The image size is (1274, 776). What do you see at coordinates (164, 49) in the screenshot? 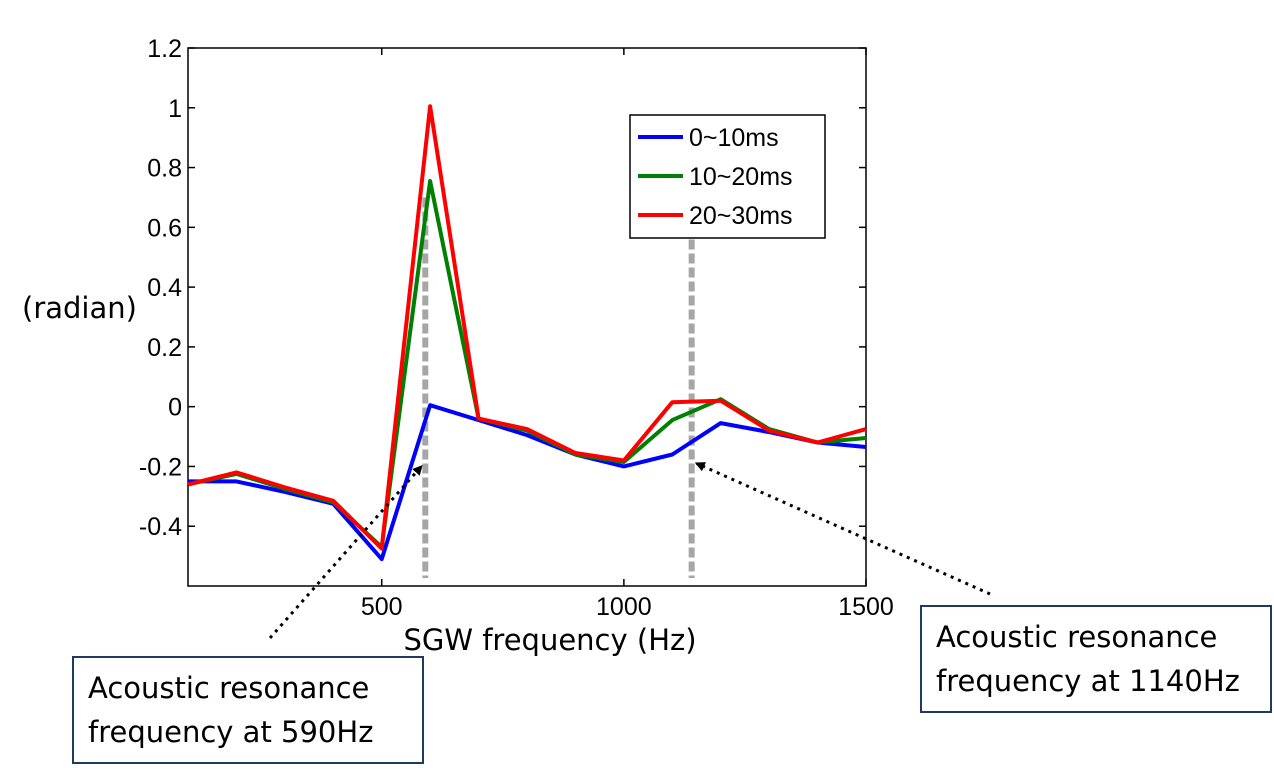
I see `y-tick-label: 1.2` at bounding box center [164, 49].